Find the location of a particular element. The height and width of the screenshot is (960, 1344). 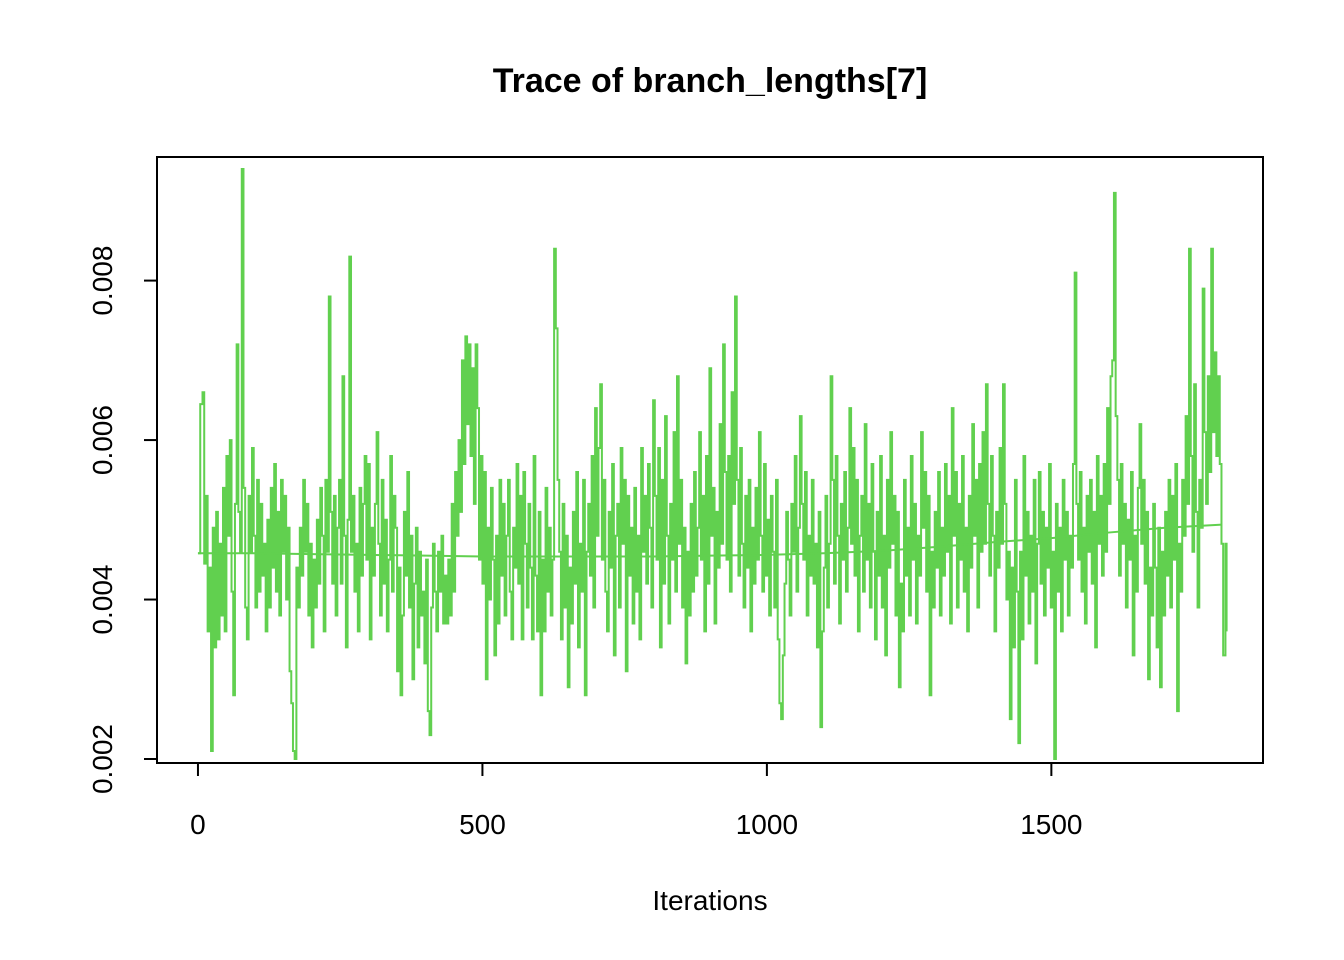

x-axis: 0 500 1000 1500 is located at coordinates (636, 801).